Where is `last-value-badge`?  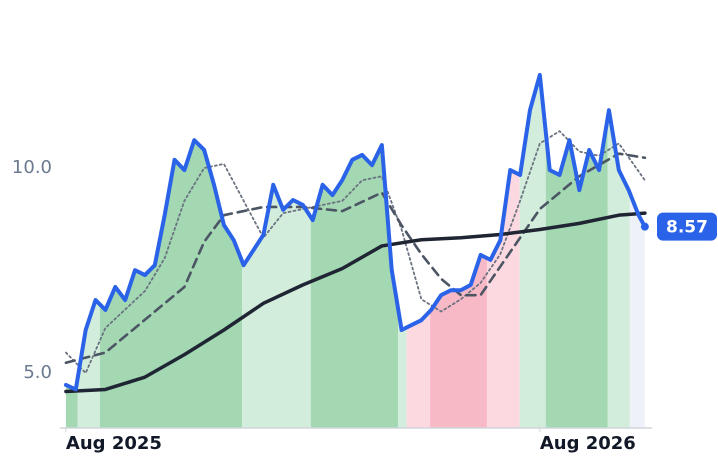
last-value-badge is located at coordinates (687, 226).